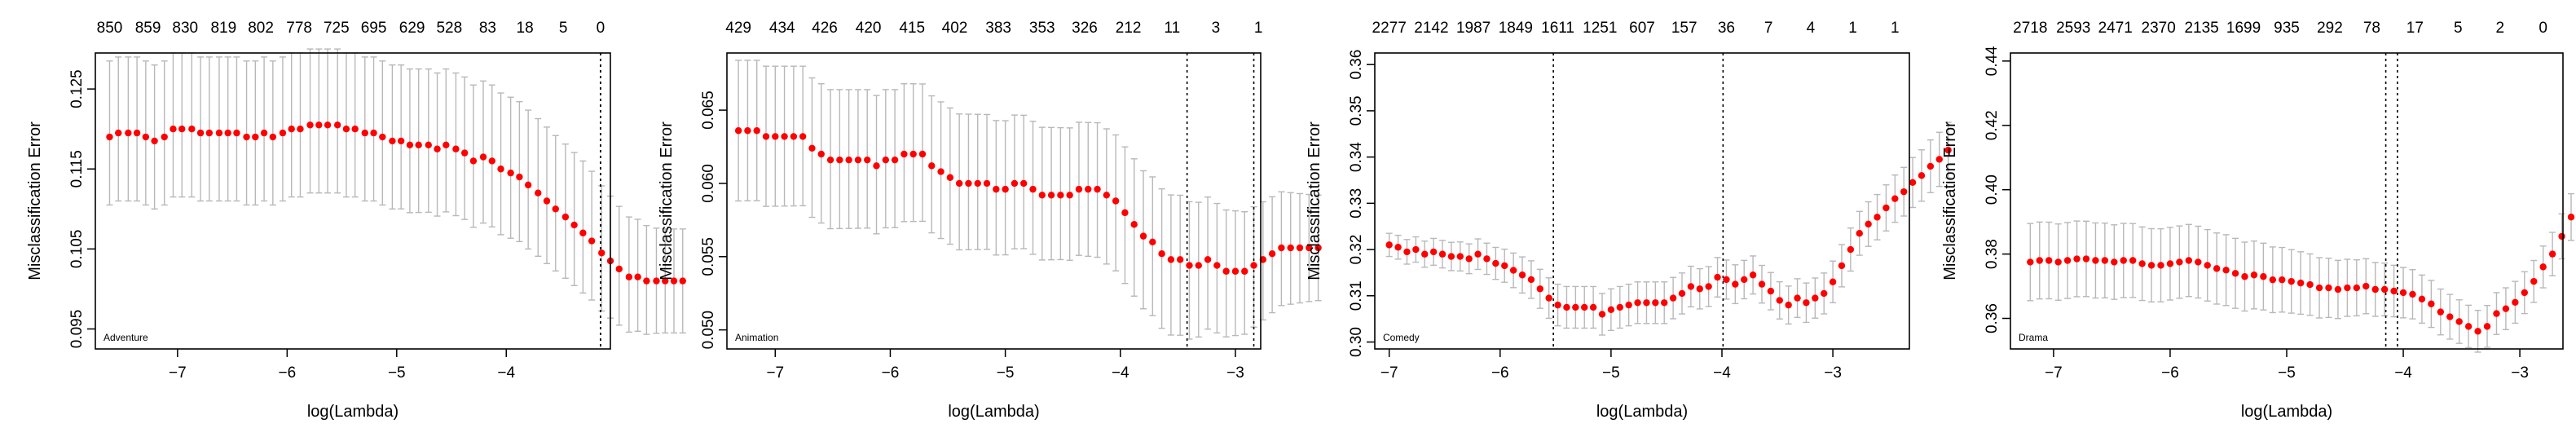 This screenshot has width=2576, height=437. What do you see at coordinates (1992, 125) in the screenshot?
I see `y-tick-label: 0.42` at bounding box center [1992, 125].